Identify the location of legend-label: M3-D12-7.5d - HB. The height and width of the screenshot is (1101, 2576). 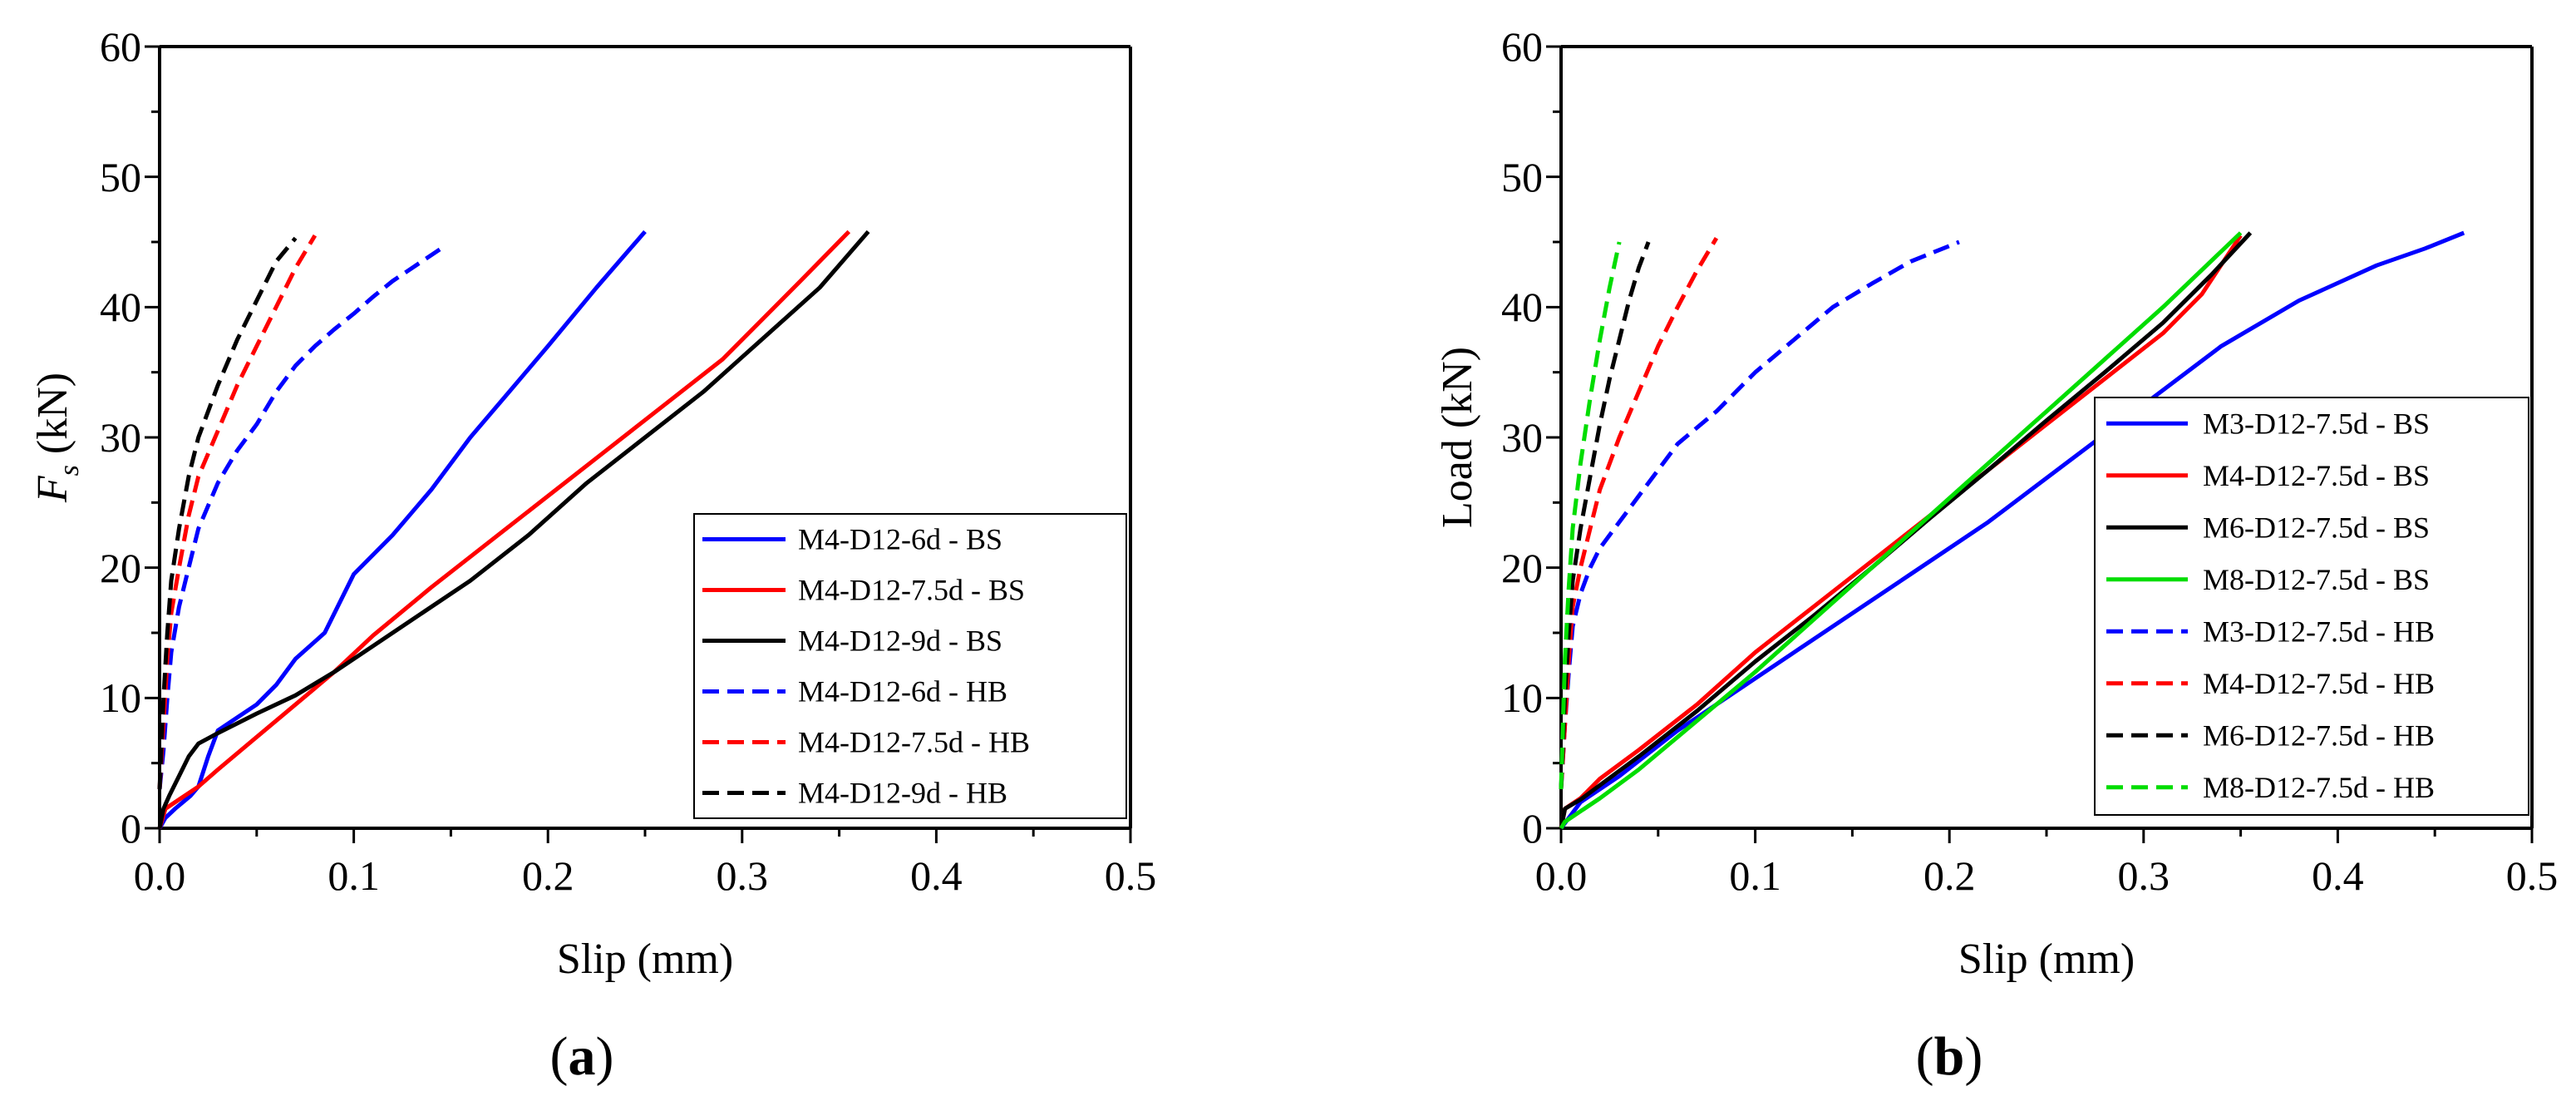
(2319, 631).